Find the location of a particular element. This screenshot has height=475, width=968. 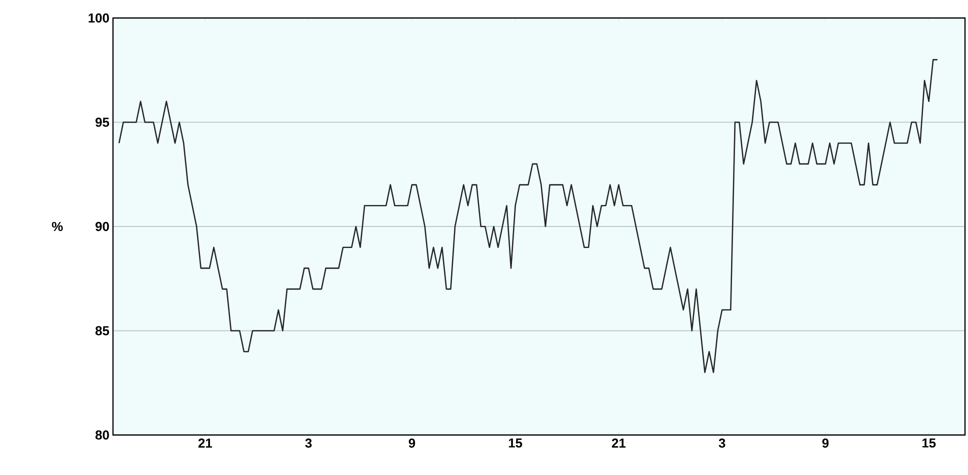

y-axis-title: % is located at coordinates (57, 227).